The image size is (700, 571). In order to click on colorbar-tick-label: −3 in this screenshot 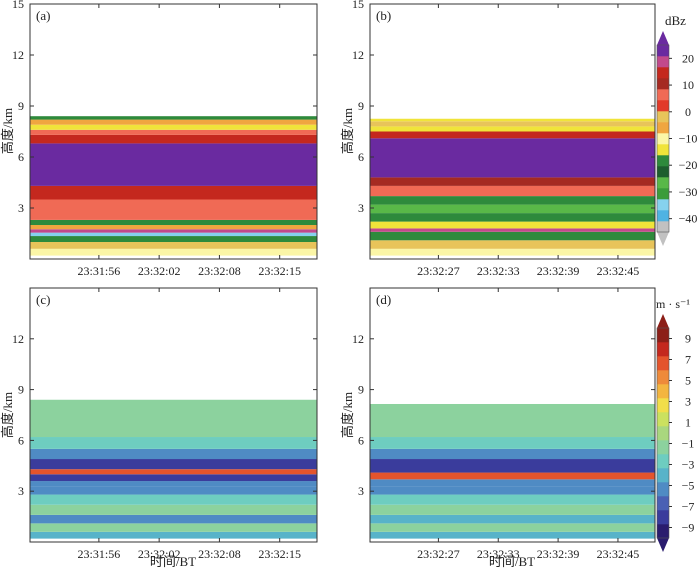, I will do `click(688, 465)`.